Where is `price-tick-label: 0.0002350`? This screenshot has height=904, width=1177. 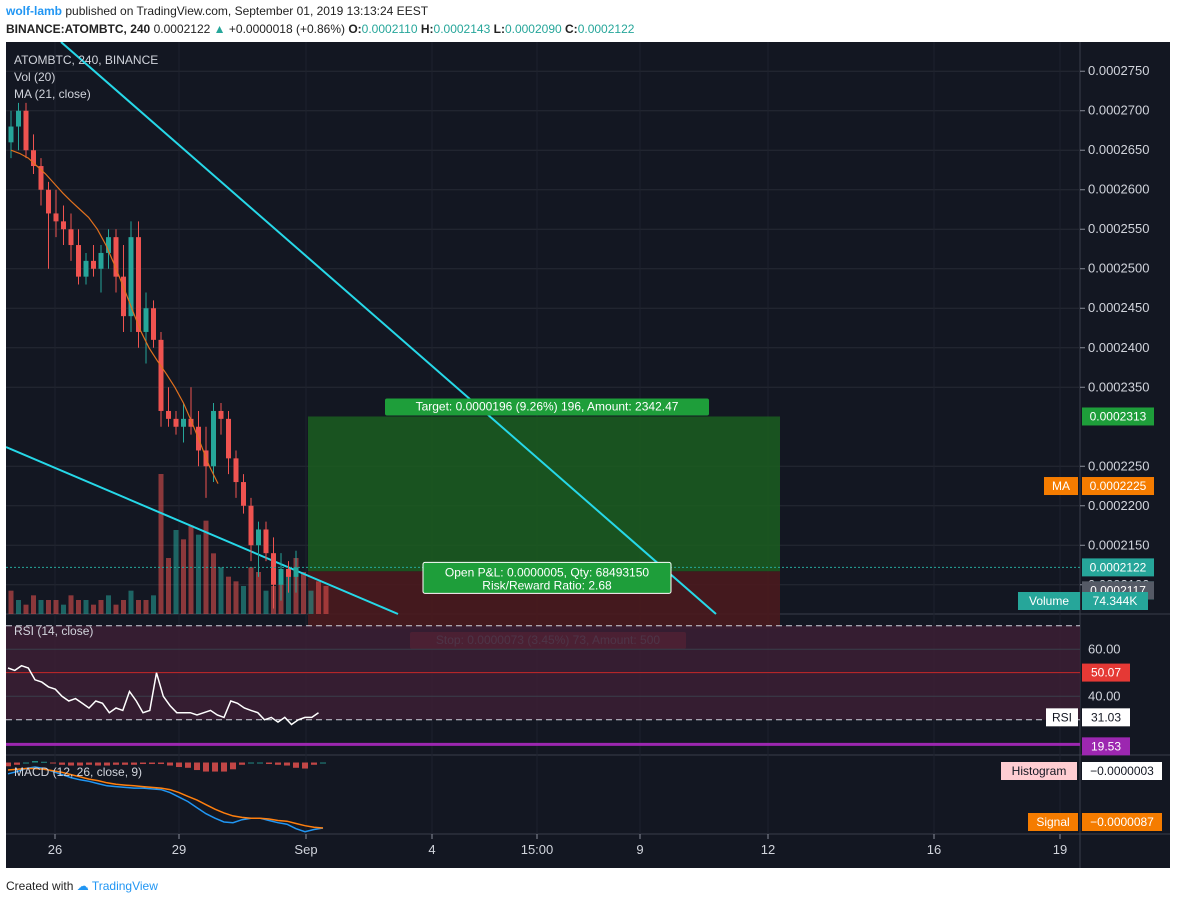
price-tick-label: 0.0002350 is located at coordinates (1118, 386).